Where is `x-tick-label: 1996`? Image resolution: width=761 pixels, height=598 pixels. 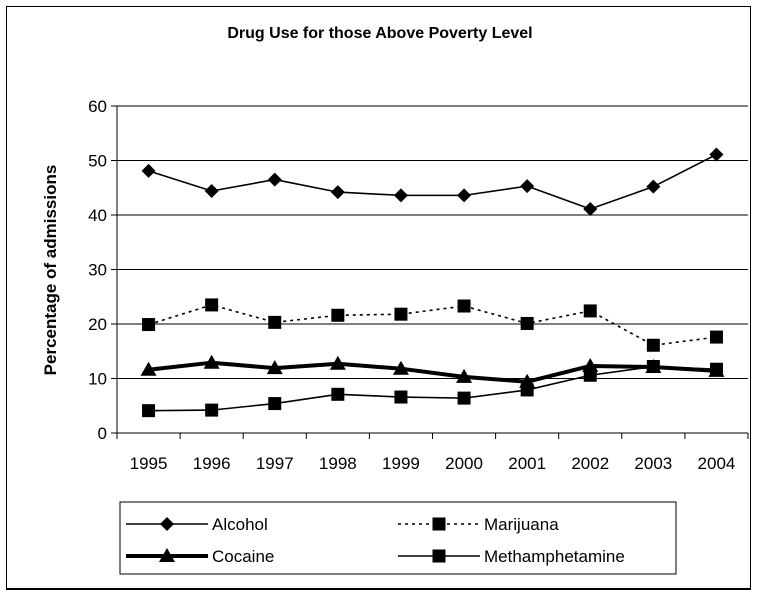
x-tick-label: 1996 is located at coordinates (212, 463).